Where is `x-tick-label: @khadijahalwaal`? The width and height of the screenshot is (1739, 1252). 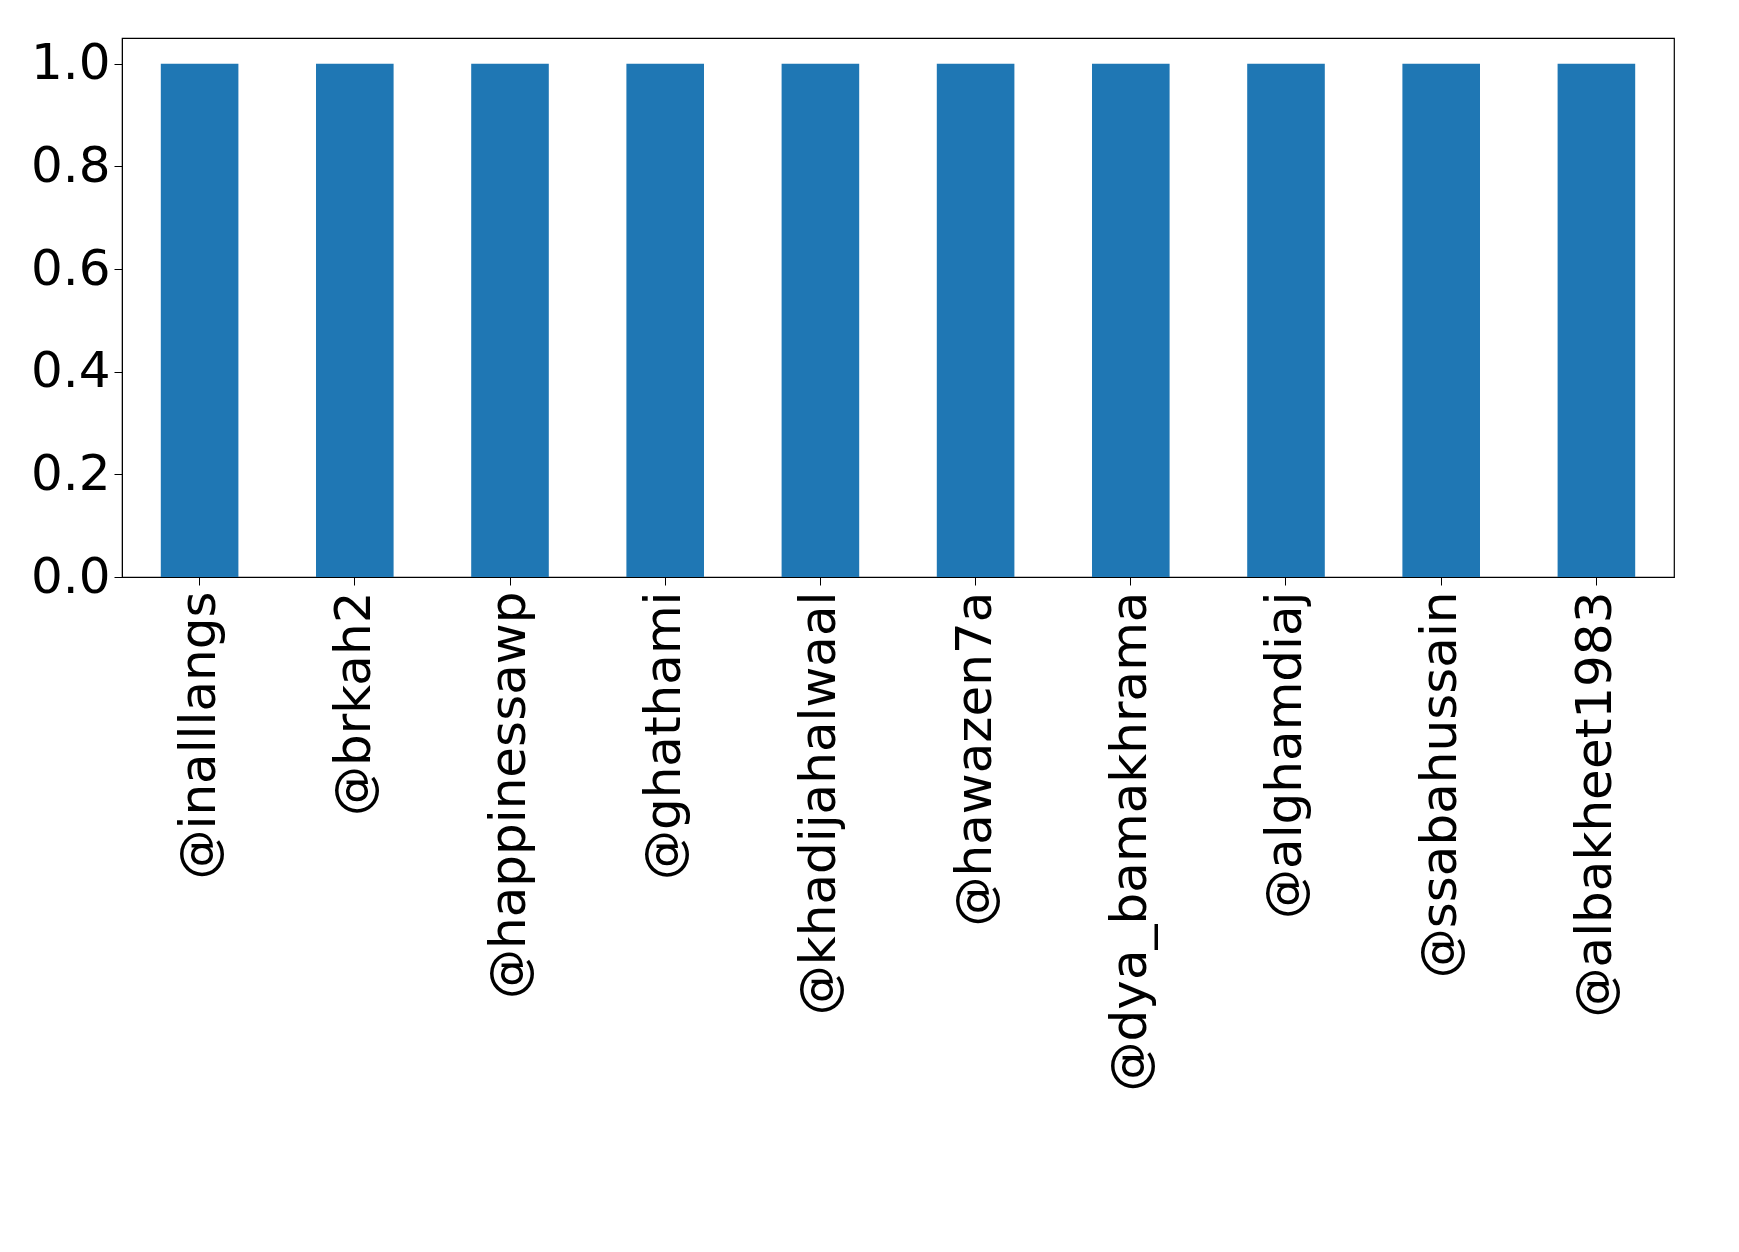
x-tick-label: @khadijahalwaal is located at coordinates (818, 803).